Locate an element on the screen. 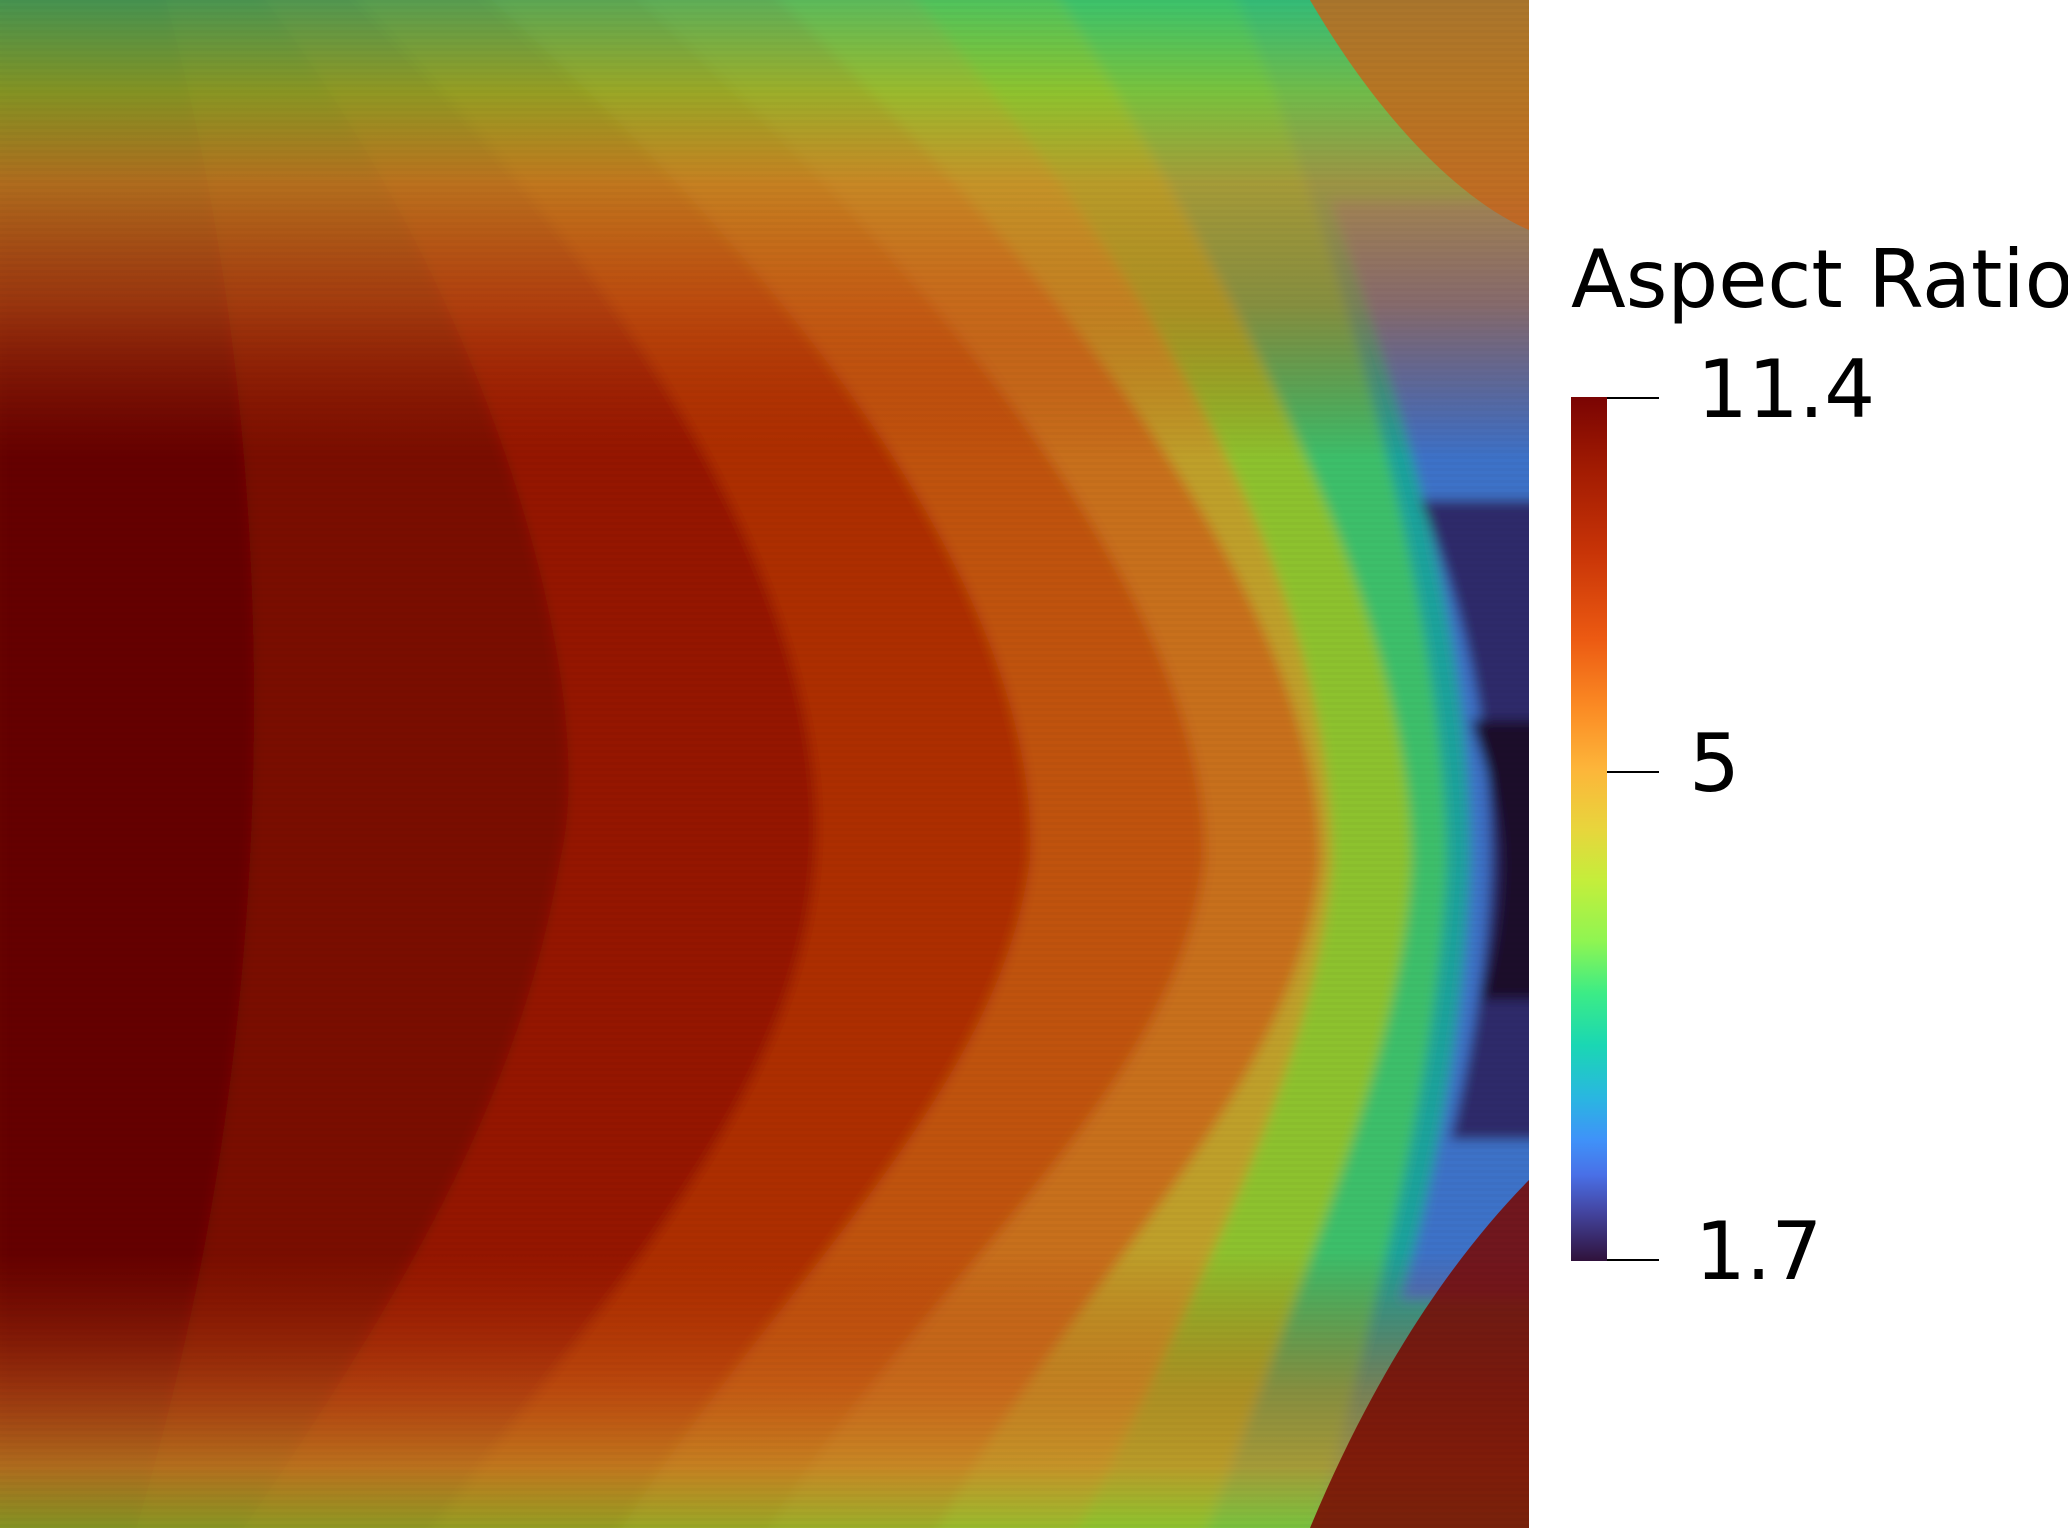 The width and height of the screenshot is (2068, 1528). tick-max is located at coordinates (1633, 398).